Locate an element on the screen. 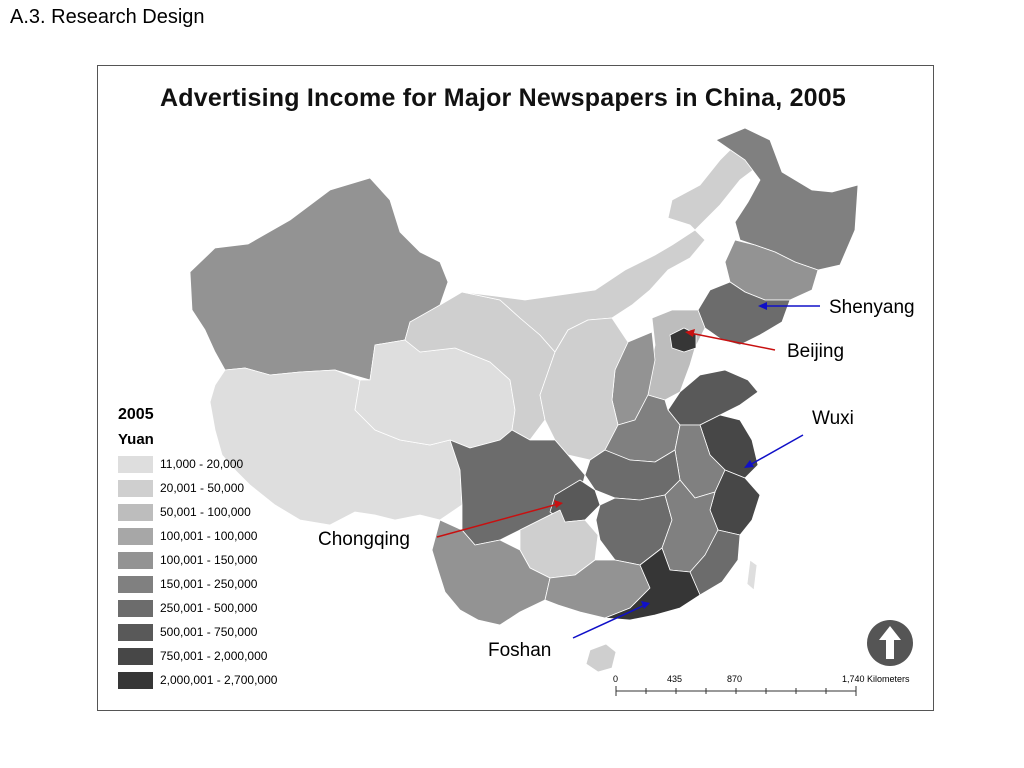 Image resolution: width=1024 pixels, height=768 pixels. arrowhead-wuxi is located at coordinates (749, 464).